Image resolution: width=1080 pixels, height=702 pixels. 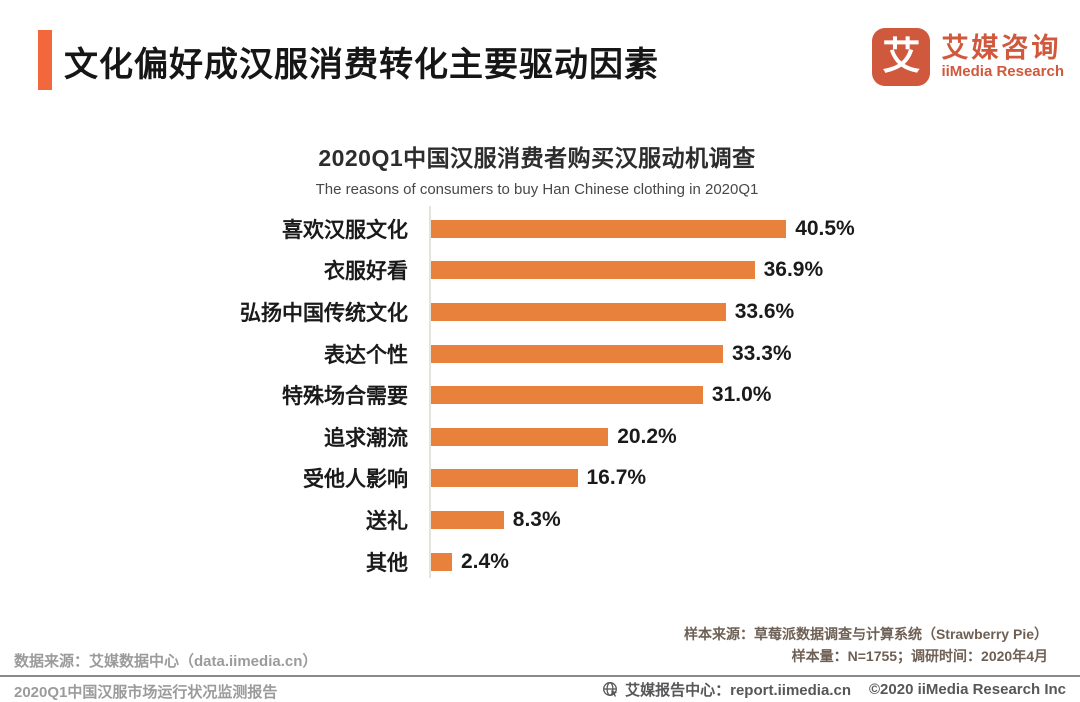 I want to click on value-label: 20.2%, so click(x=647, y=436).